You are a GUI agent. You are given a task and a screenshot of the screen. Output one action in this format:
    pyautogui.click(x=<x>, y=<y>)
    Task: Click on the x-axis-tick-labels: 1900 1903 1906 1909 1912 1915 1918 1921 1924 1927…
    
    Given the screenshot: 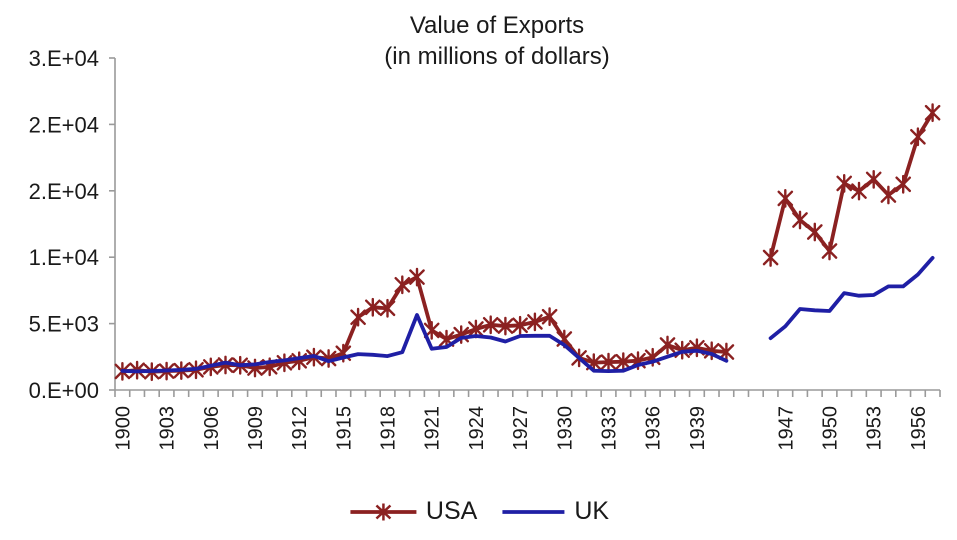 What is the action you would take?
    pyautogui.click(x=521, y=428)
    